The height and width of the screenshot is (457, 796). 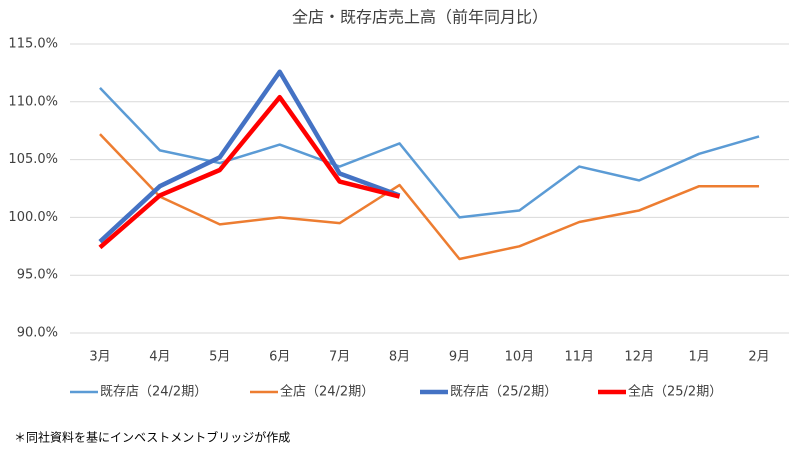 What do you see at coordinates (520, 357) in the screenshot?
I see `x-tick-label: 10月` at bounding box center [520, 357].